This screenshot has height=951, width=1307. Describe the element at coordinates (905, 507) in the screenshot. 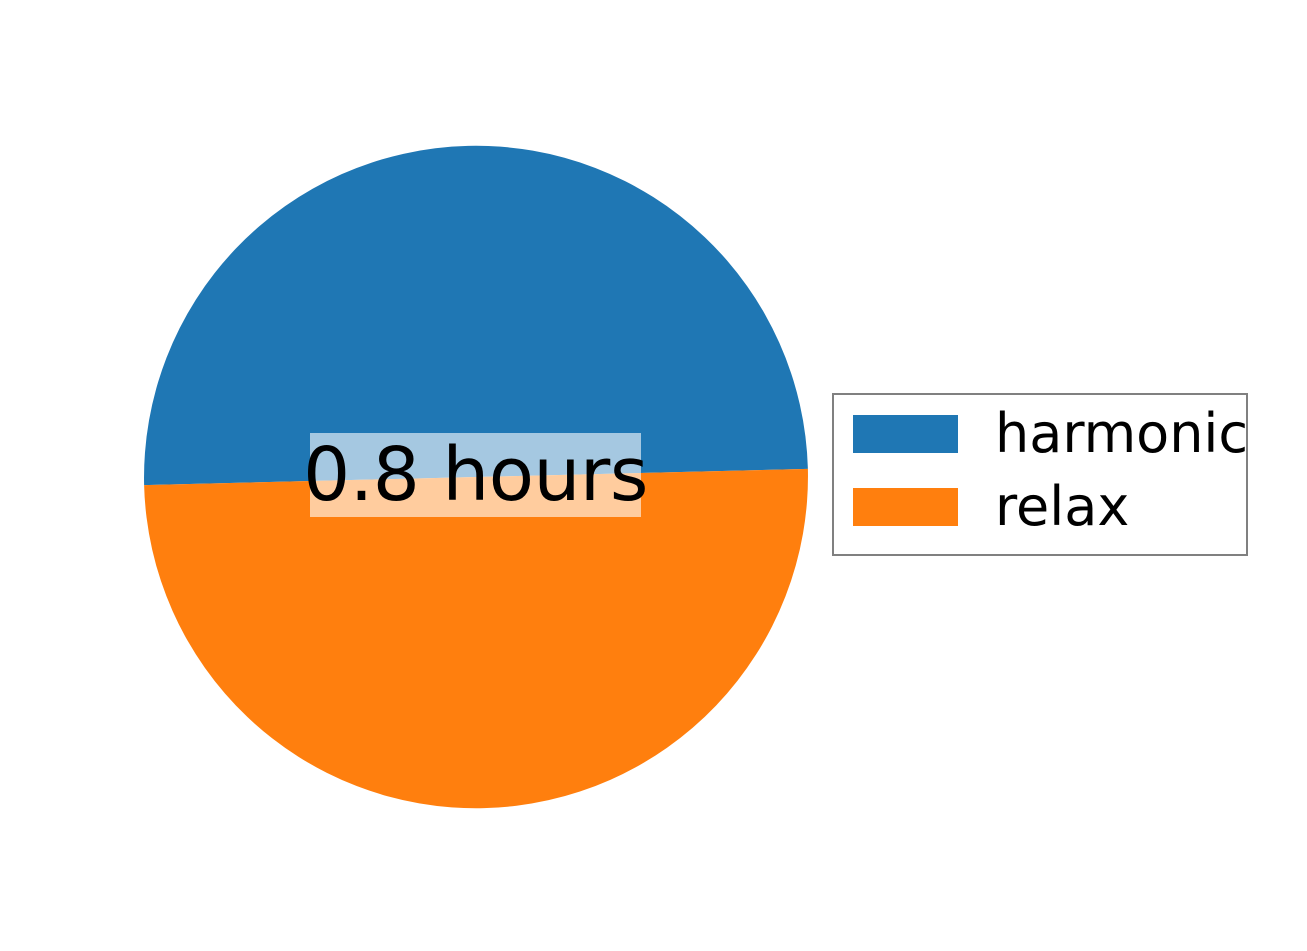

I see `legend-swatch-relax` at that location.